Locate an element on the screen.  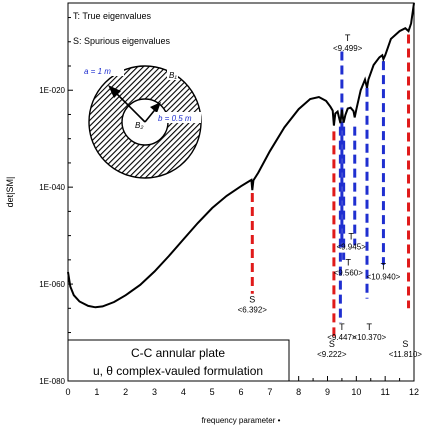
y-axis-label: det|SM| is located at coordinates (10, 192).